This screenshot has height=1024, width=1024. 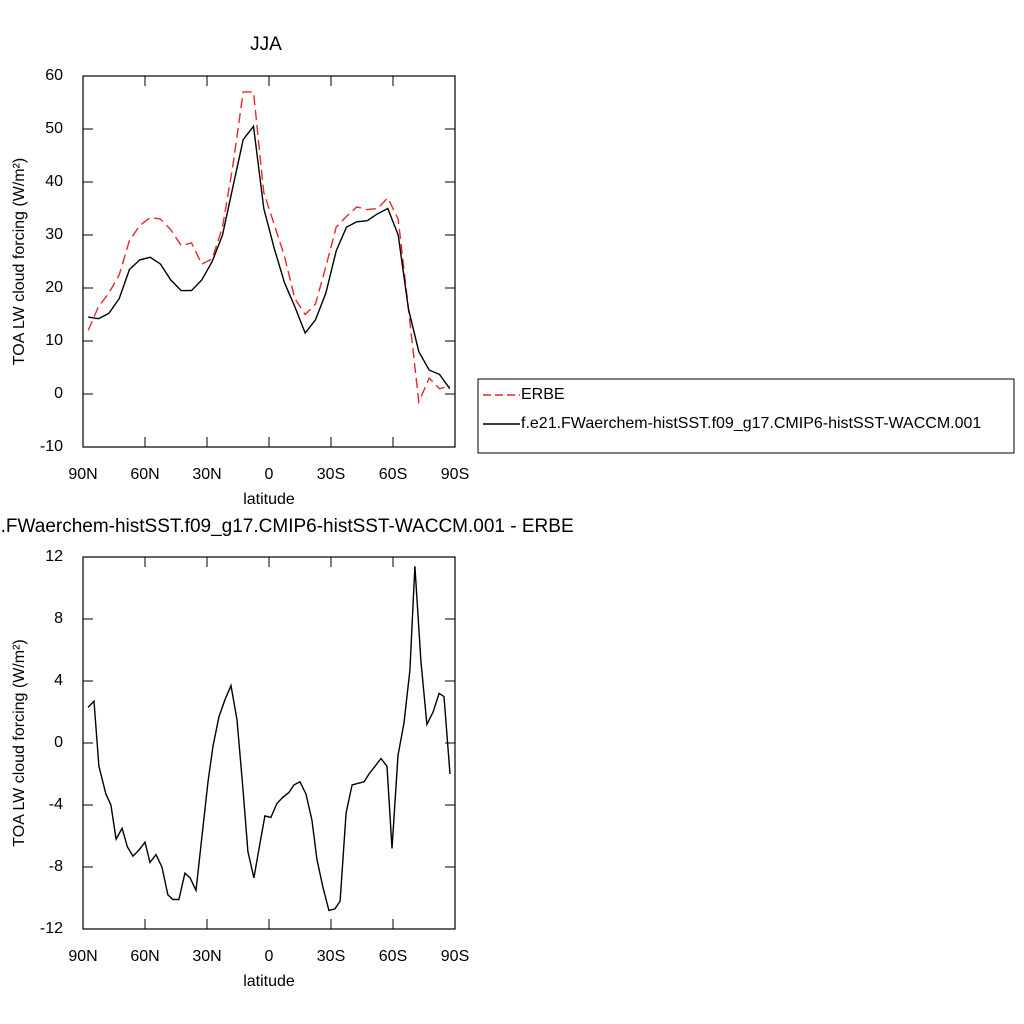 What do you see at coordinates (56, 804) in the screenshot?
I see `y-tick-label: -4` at bounding box center [56, 804].